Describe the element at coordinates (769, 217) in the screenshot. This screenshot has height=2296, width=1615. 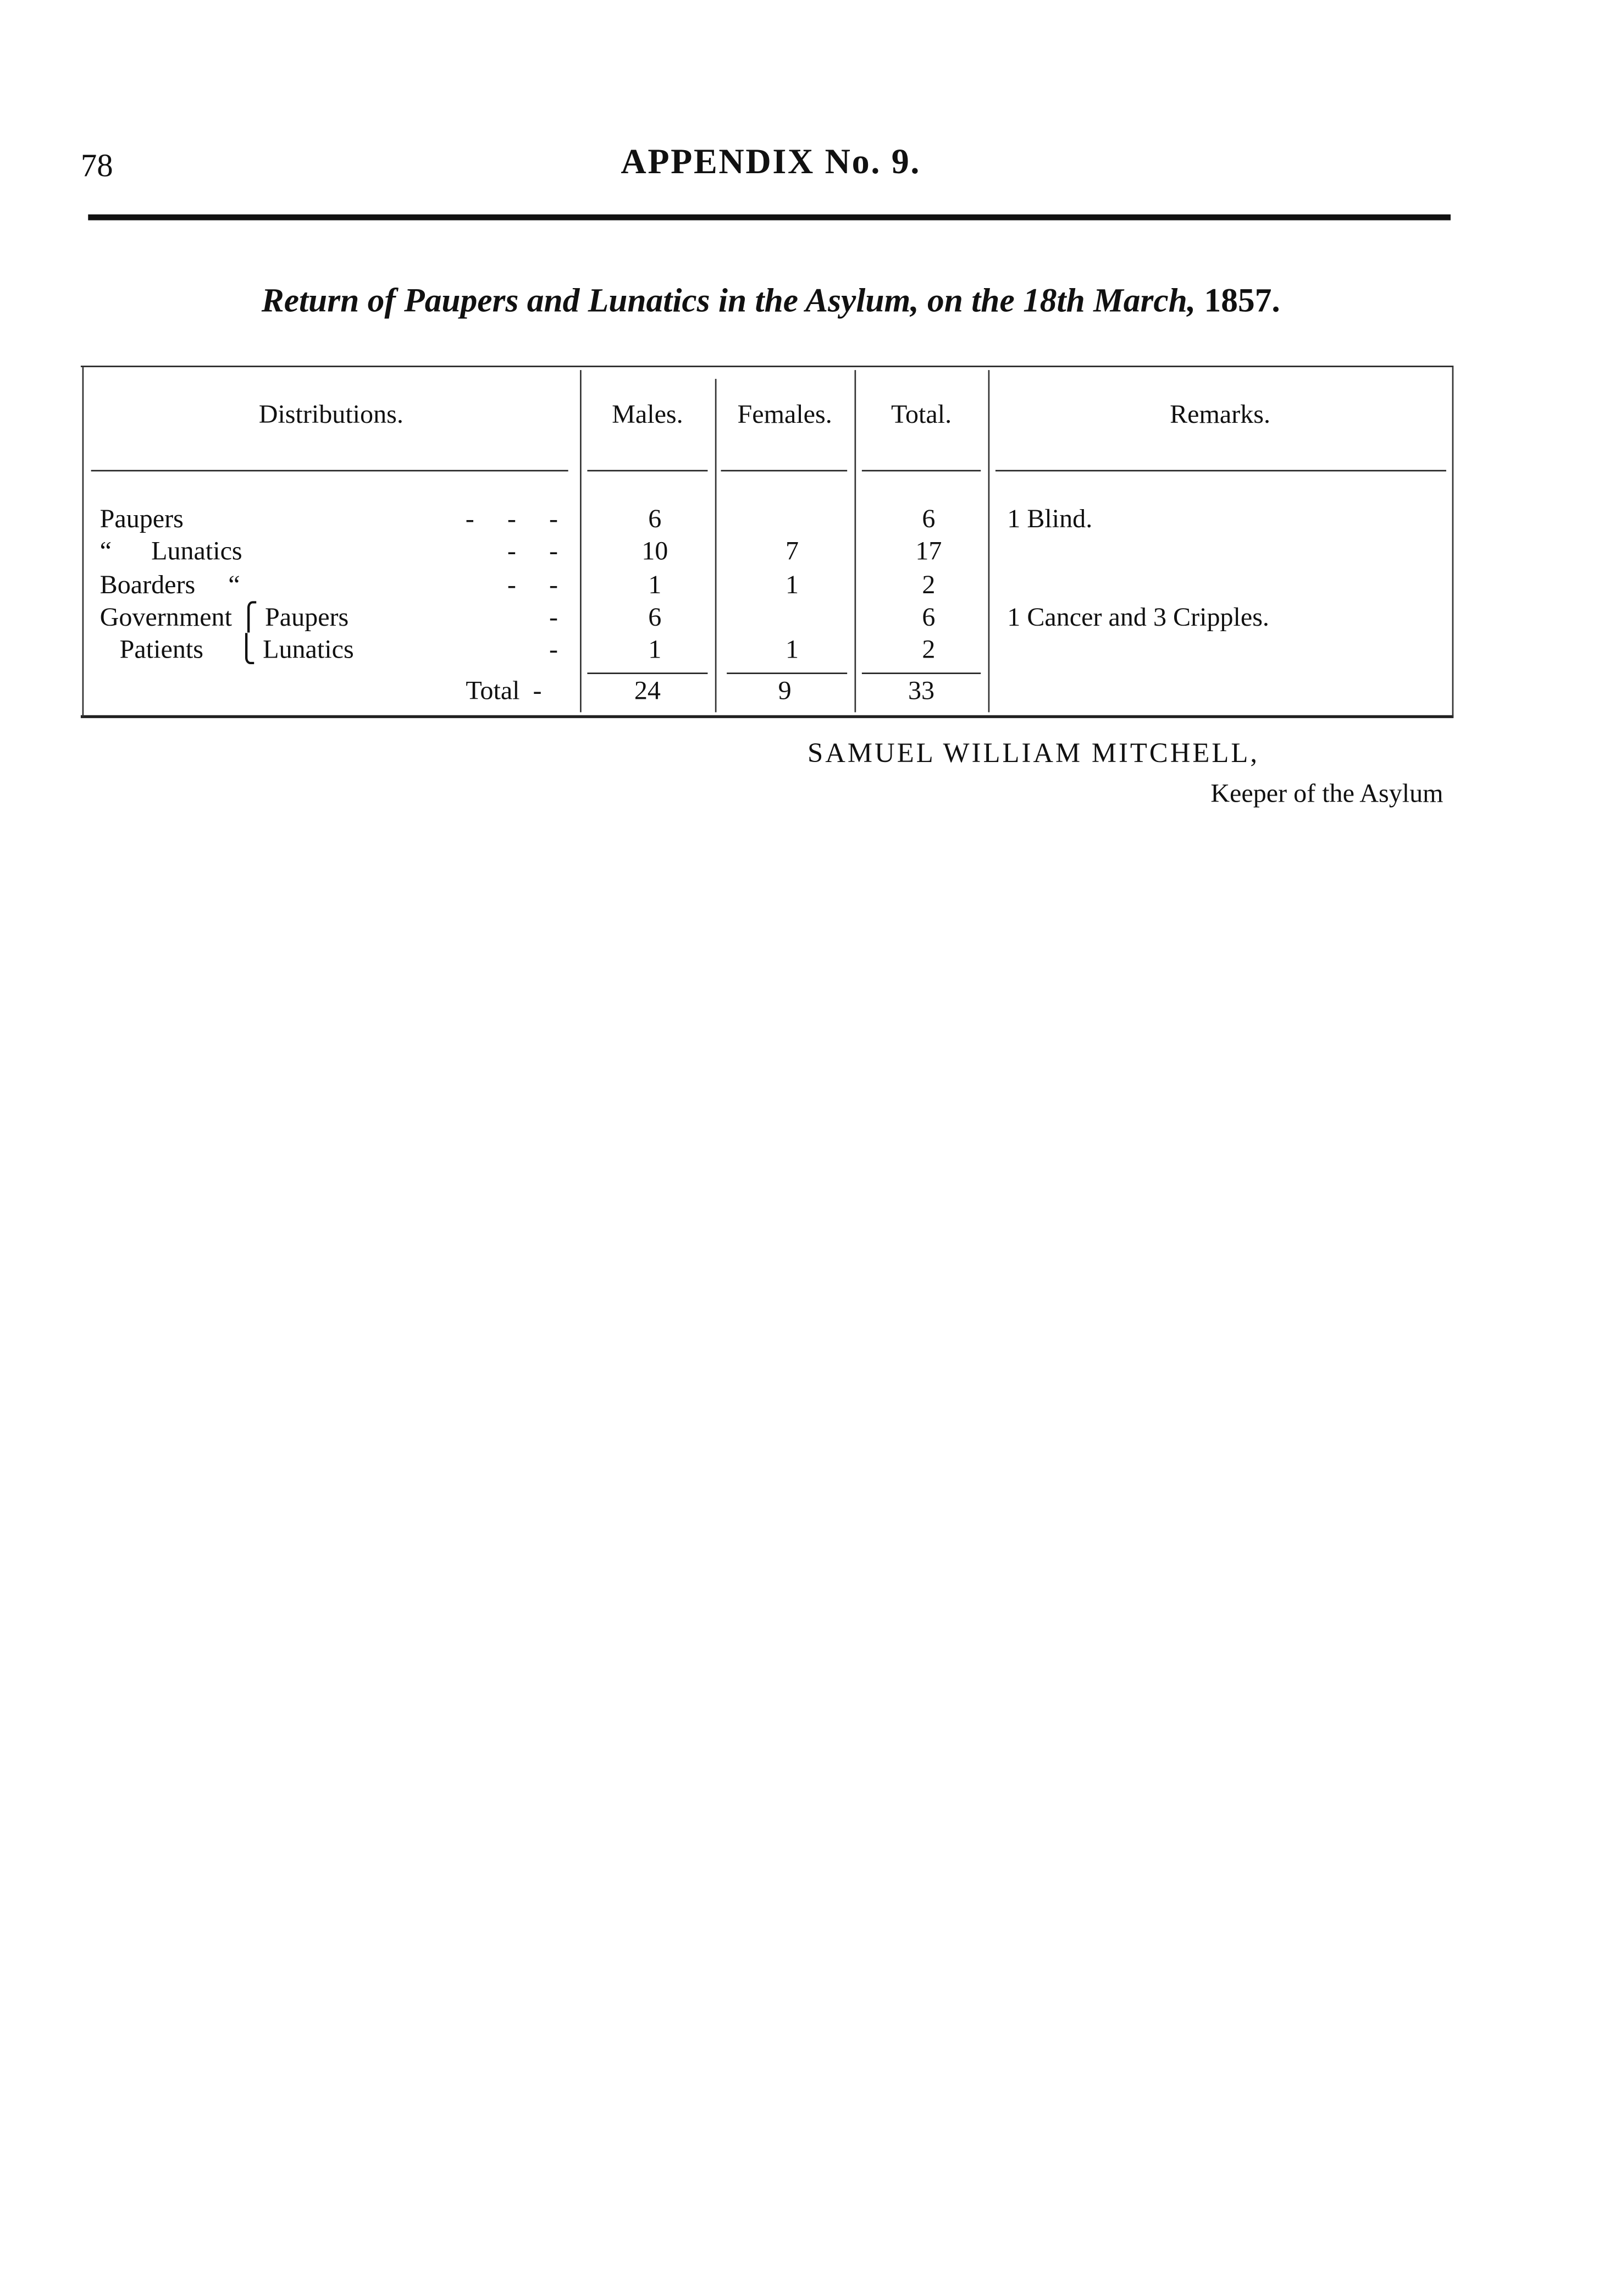
I see `heading-rule` at that location.